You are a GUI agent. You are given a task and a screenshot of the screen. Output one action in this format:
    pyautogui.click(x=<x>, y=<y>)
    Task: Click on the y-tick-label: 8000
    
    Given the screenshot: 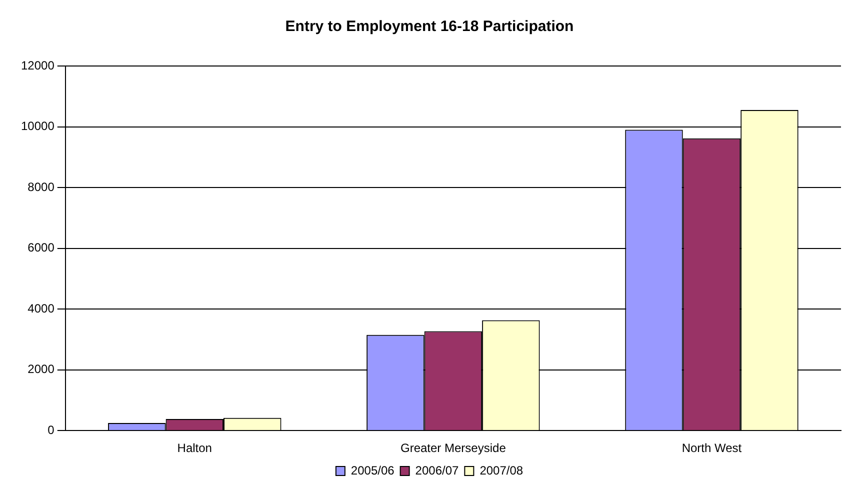 What is the action you would take?
    pyautogui.click(x=41, y=187)
    